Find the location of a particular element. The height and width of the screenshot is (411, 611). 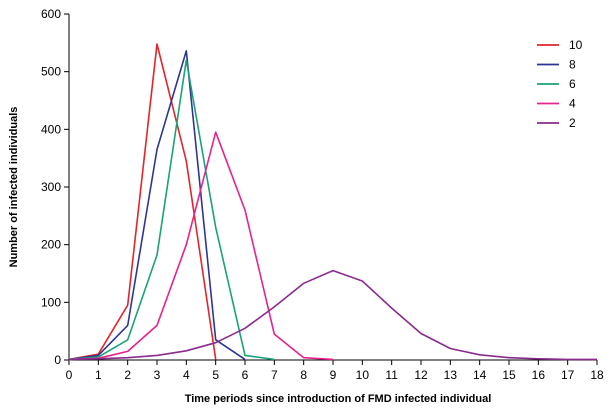

x-tick-label: 14 is located at coordinates (480, 375).